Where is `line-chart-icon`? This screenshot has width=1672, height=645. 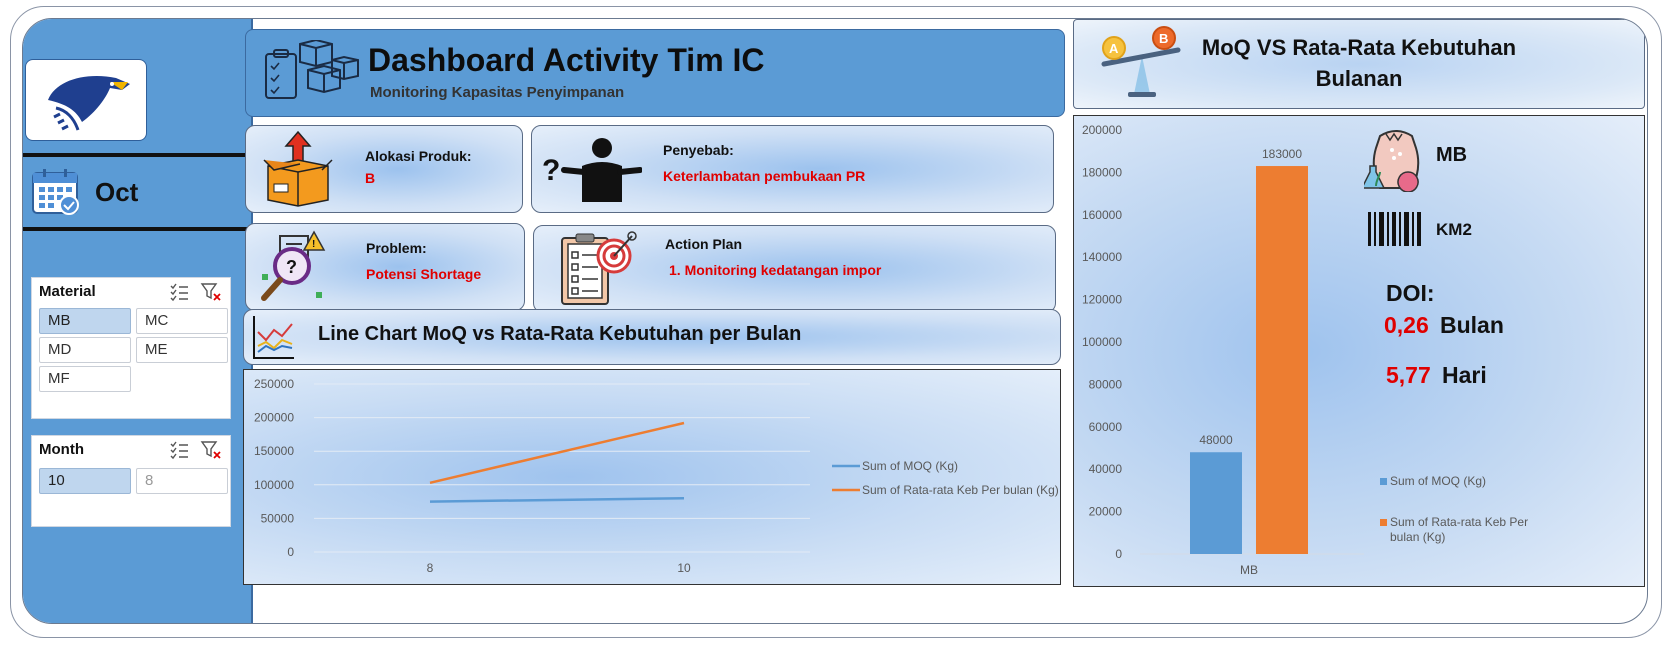
line-chart-icon is located at coordinates (273, 337).